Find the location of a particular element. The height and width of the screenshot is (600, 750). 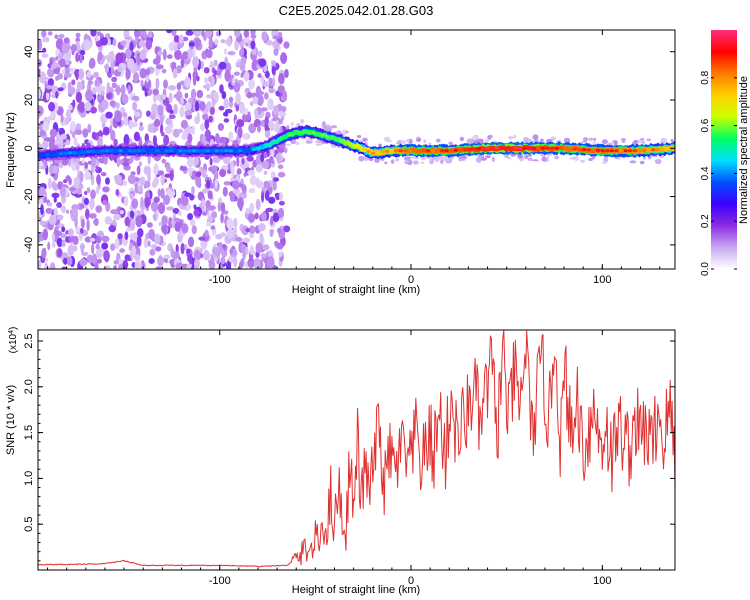

colorbar-tick-label: 0.0 is located at coordinates (705, 269).